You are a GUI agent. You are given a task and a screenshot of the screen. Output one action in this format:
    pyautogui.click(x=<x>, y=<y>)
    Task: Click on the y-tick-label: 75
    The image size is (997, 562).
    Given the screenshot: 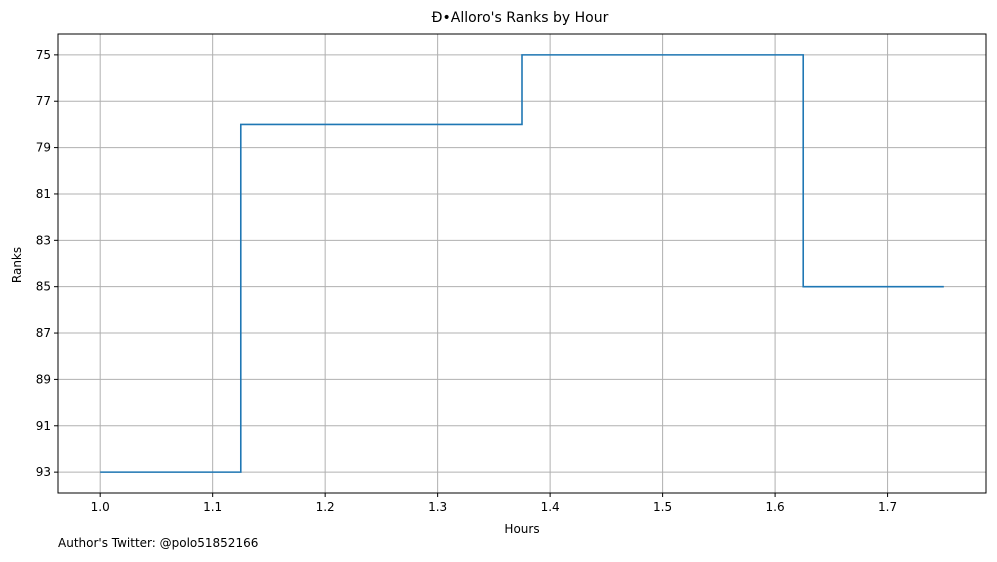 What is the action you would take?
    pyautogui.click(x=43, y=55)
    